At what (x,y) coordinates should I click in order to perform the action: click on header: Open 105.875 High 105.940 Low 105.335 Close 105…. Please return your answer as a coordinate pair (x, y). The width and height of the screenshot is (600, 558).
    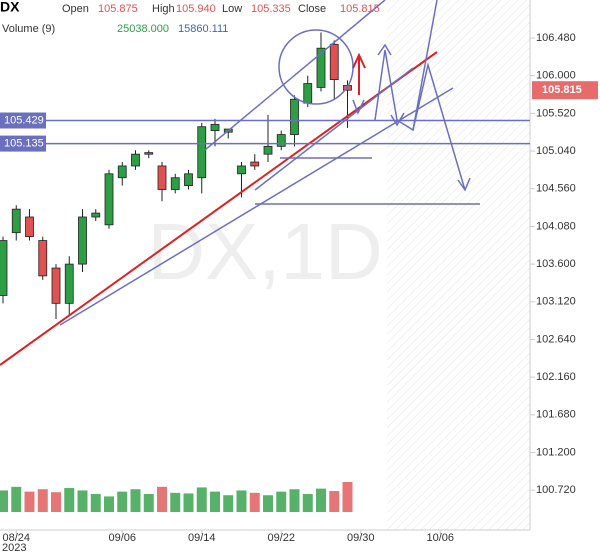
    Looking at the image, I should click on (221, 9).